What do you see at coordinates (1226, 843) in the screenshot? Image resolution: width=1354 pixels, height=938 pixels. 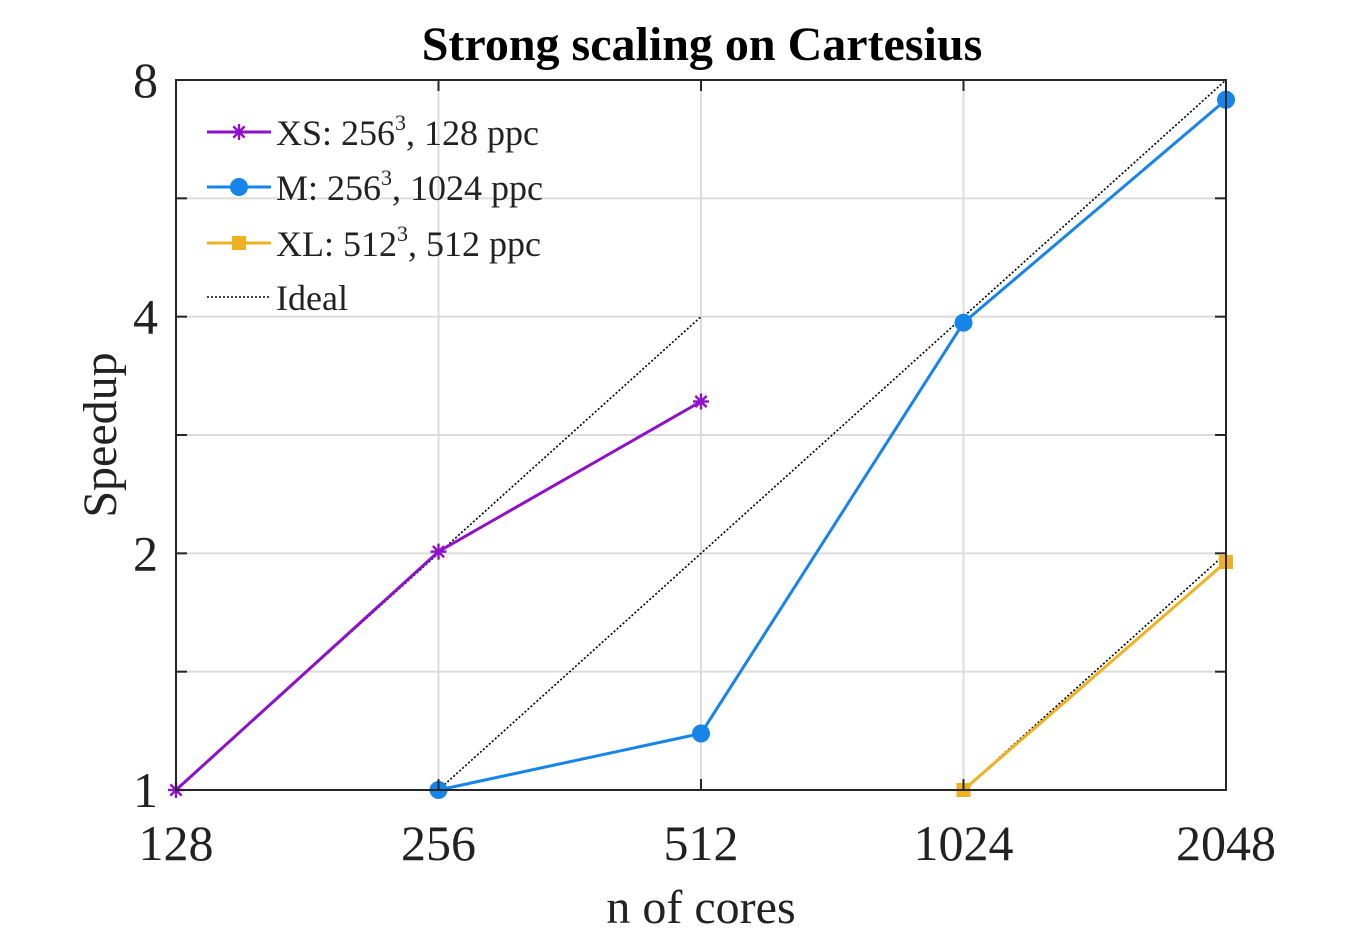 I see `x-tick-label-2048: 2048` at bounding box center [1226, 843].